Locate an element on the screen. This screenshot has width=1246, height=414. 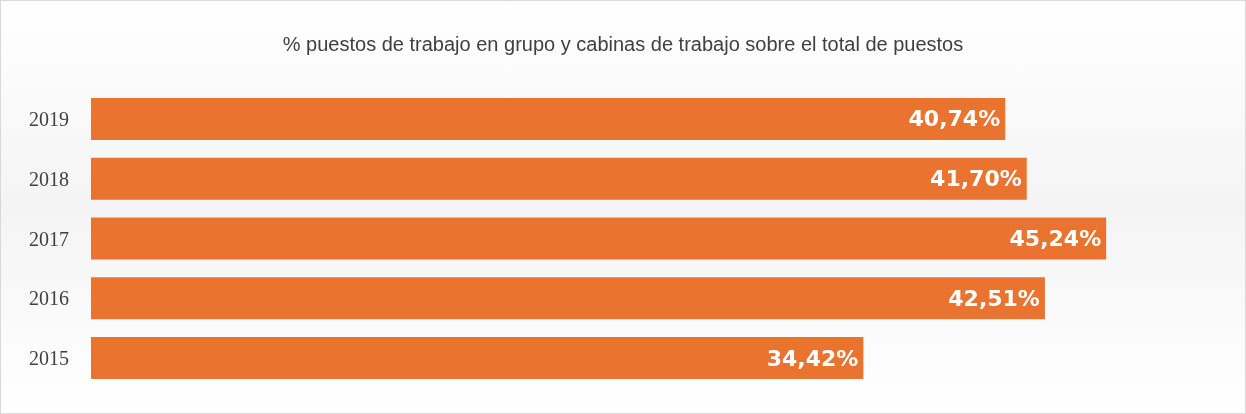
data-label: 40,74% is located at coordinates (954, 119).